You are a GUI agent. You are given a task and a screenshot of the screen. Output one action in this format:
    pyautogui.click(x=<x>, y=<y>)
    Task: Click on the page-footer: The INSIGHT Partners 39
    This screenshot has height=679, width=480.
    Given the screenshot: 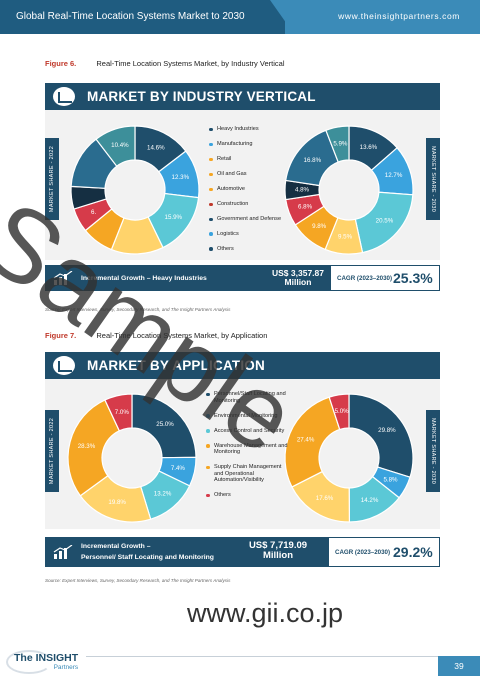 What is the action you would take?
    pyautogui.click(x=240, y=663)
    